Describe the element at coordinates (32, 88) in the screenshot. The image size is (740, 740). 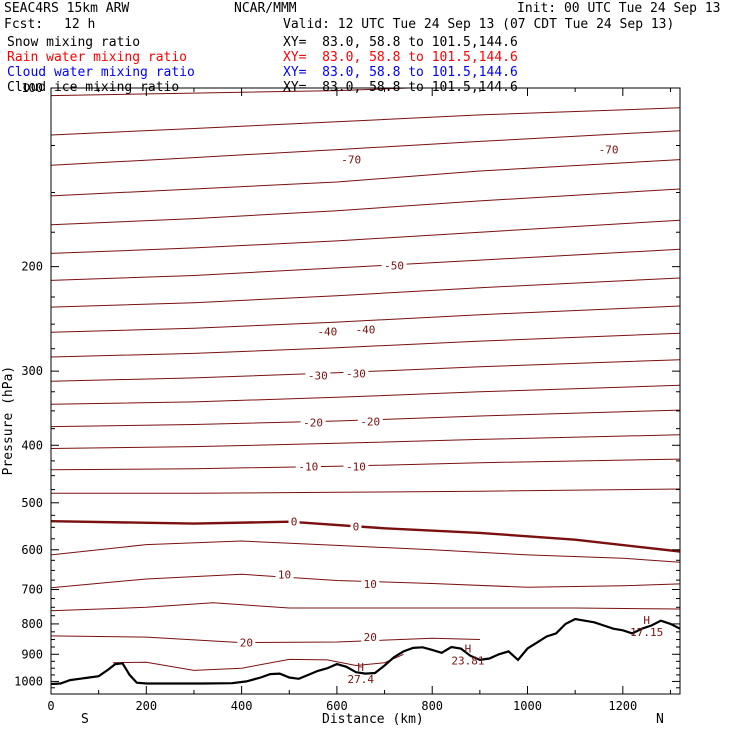
I see `y-tick-label: 100` at that location.